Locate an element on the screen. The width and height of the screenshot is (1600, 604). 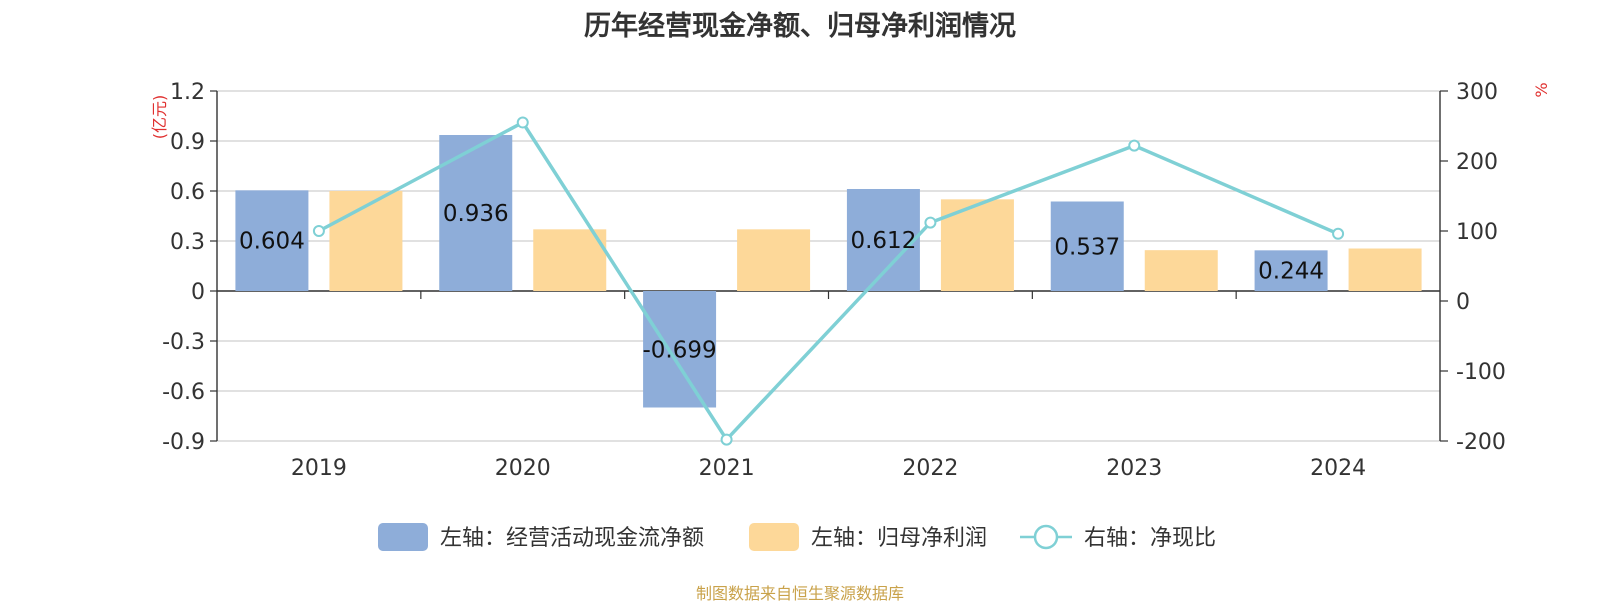
right-tick-label: 0 is located at coordinates (1463, 302).